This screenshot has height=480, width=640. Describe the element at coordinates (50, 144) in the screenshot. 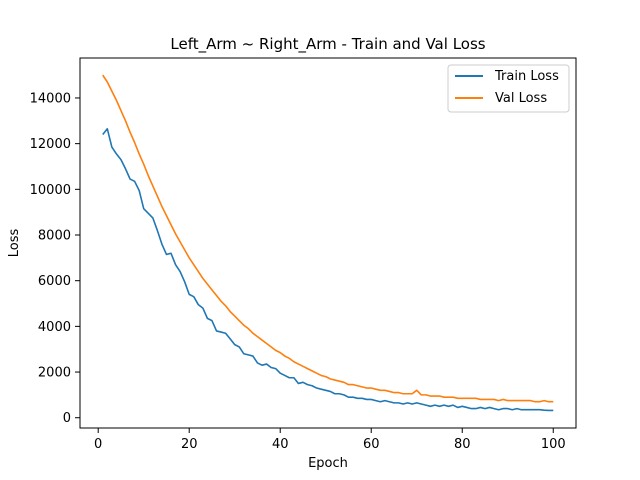

I see `y-tick-label: 12000` at that location.